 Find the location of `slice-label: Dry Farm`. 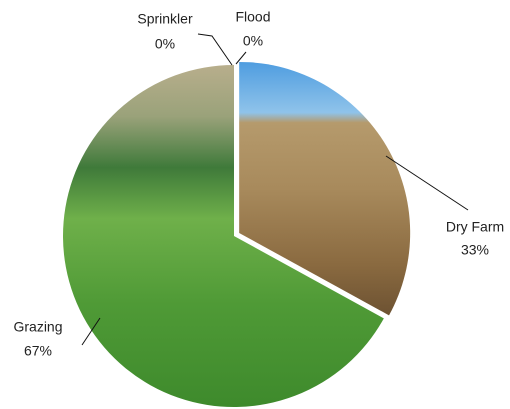

slice-label: Dry Farm is located at coordinates (475, 227).